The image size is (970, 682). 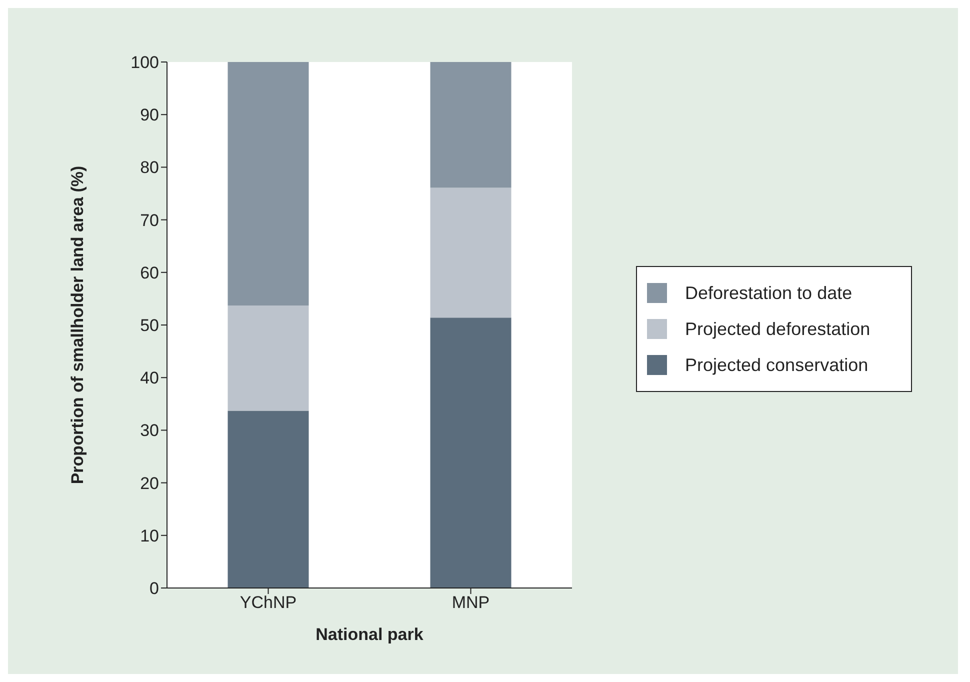 I want to click on legend-label: Deforestation to date, so click(x=768, y=293).